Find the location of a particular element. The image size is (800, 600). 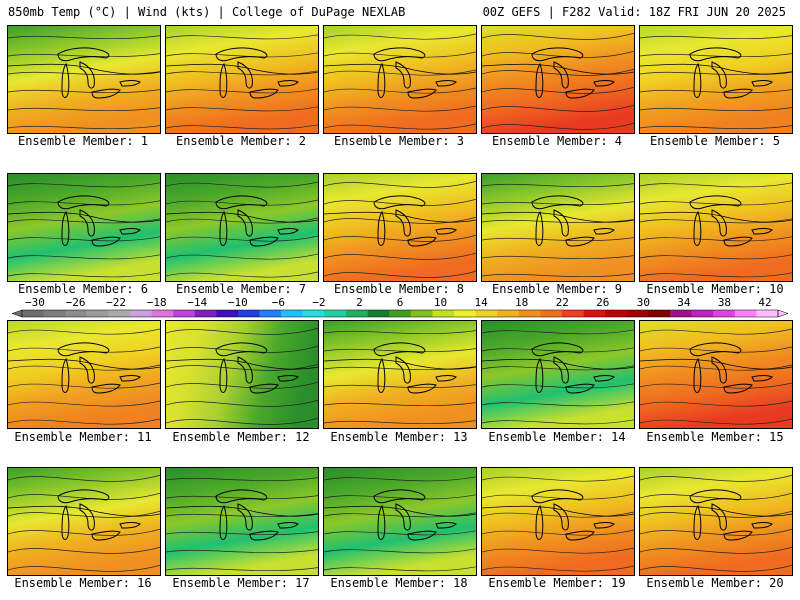

scale-tick-label: −14 is located at coordinates (197, 302).